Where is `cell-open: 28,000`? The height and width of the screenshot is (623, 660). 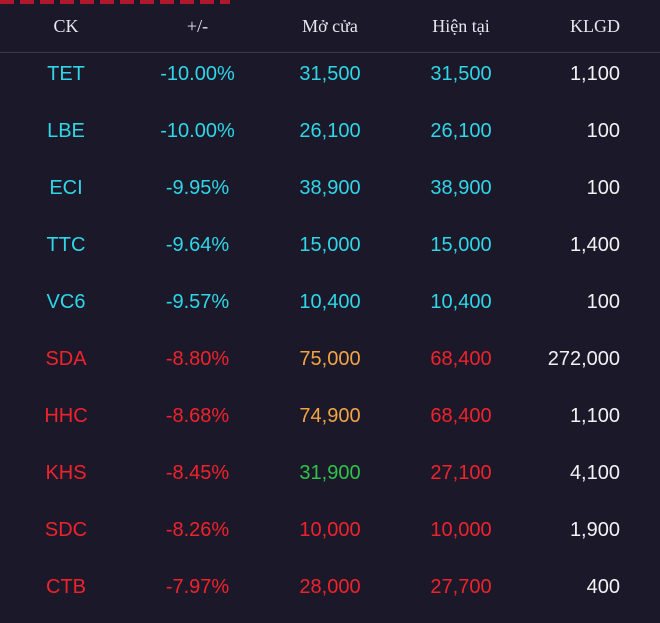 cell-open: 28,000 is located at coordinates (330, 587).